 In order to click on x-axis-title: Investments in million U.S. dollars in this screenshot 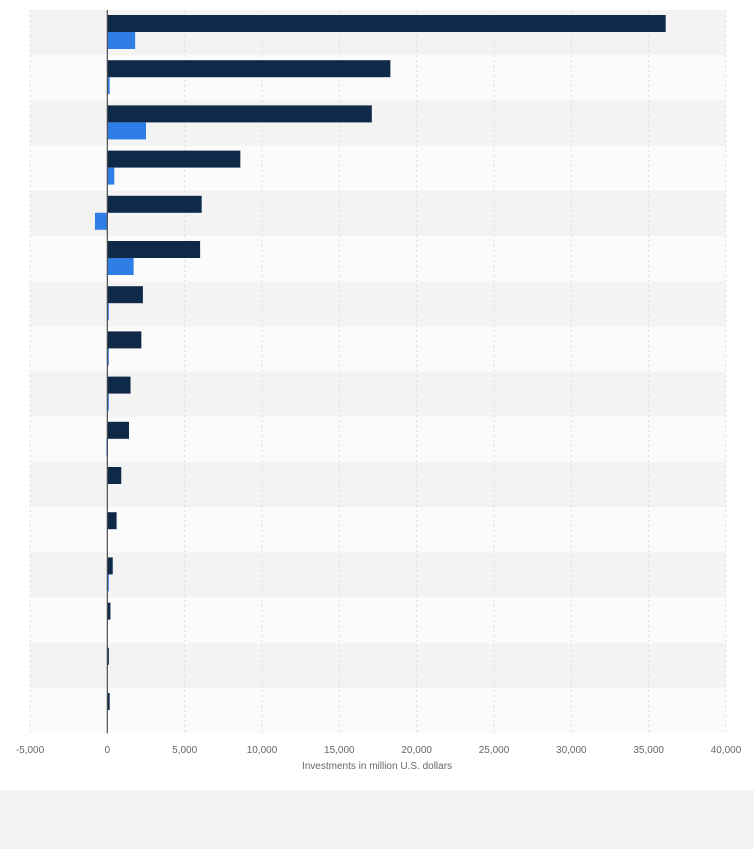, I will do `click(377, 766)`.